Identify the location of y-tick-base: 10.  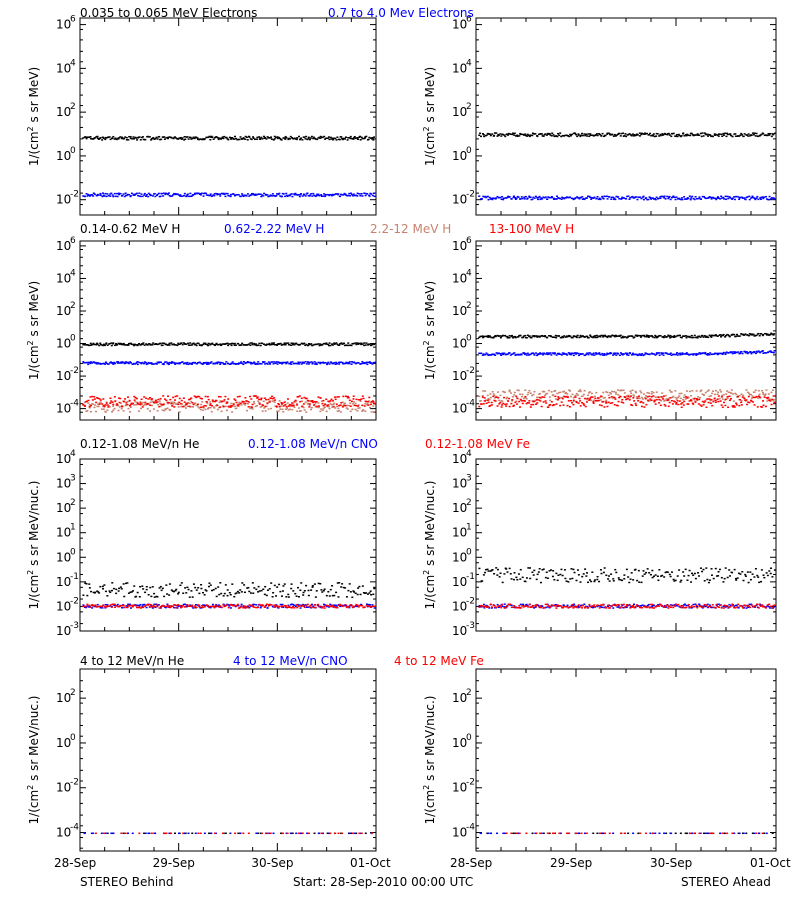
(63, 344).